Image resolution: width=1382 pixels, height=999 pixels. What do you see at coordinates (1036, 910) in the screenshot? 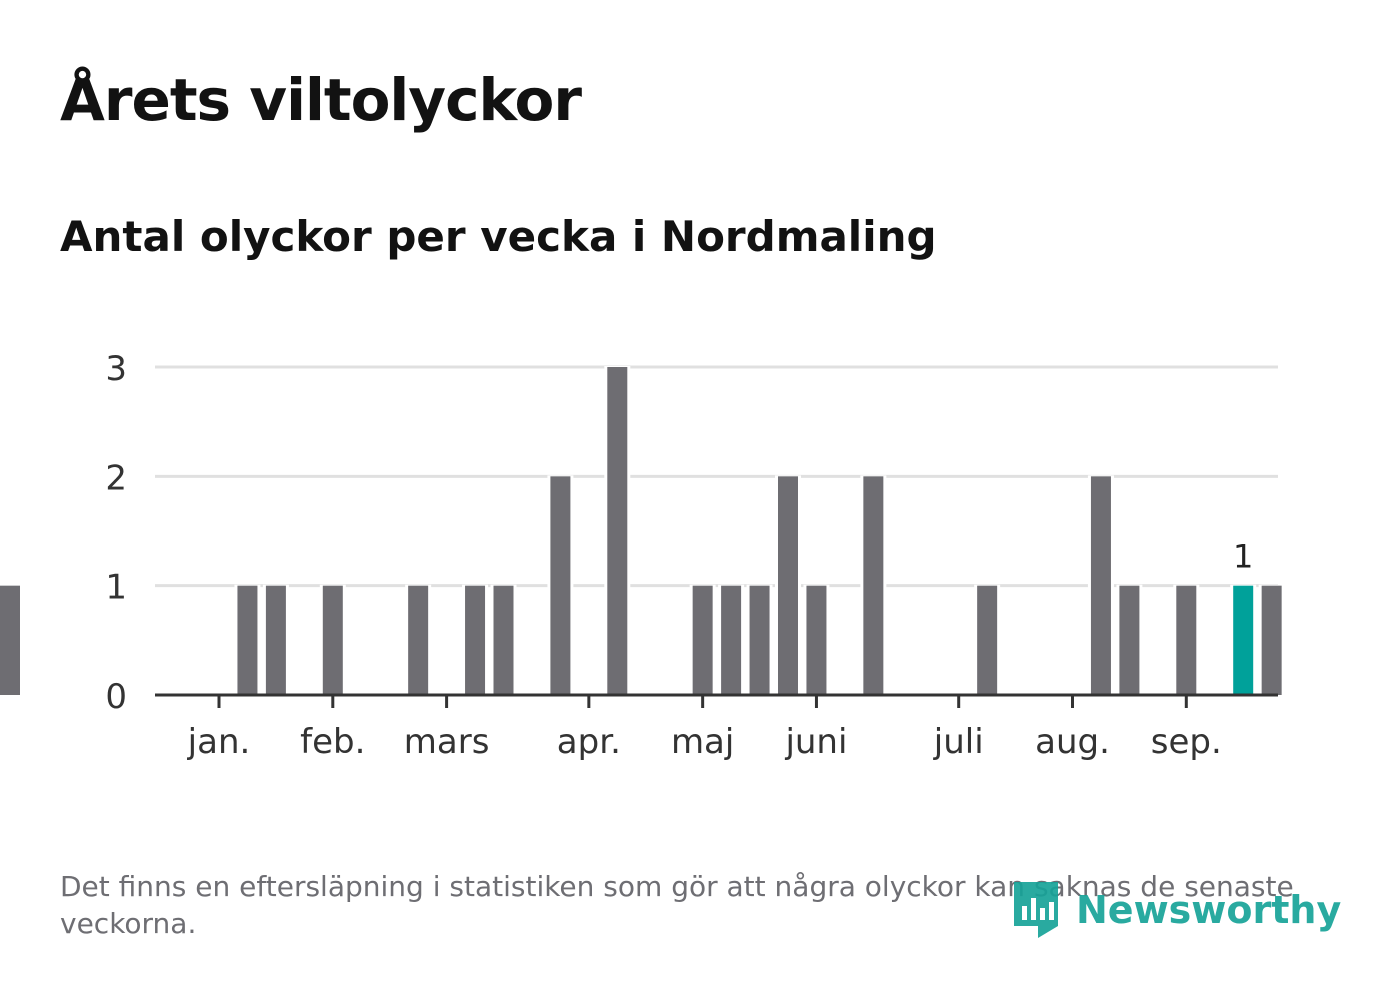
I see `newsworthy-logo-icon` at bounding box center [1036, 910].